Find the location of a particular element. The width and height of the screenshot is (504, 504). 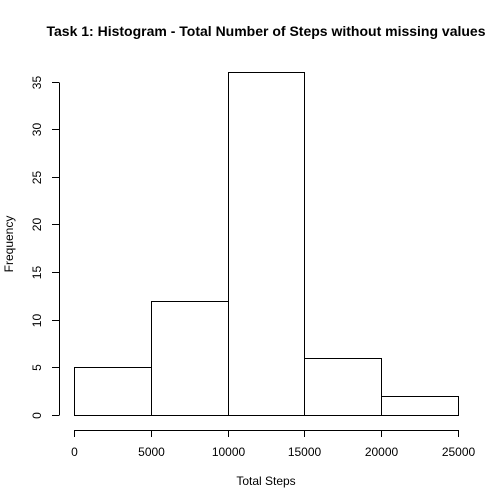

x-tick-label: 10000 is located at coordinates (229, 452).